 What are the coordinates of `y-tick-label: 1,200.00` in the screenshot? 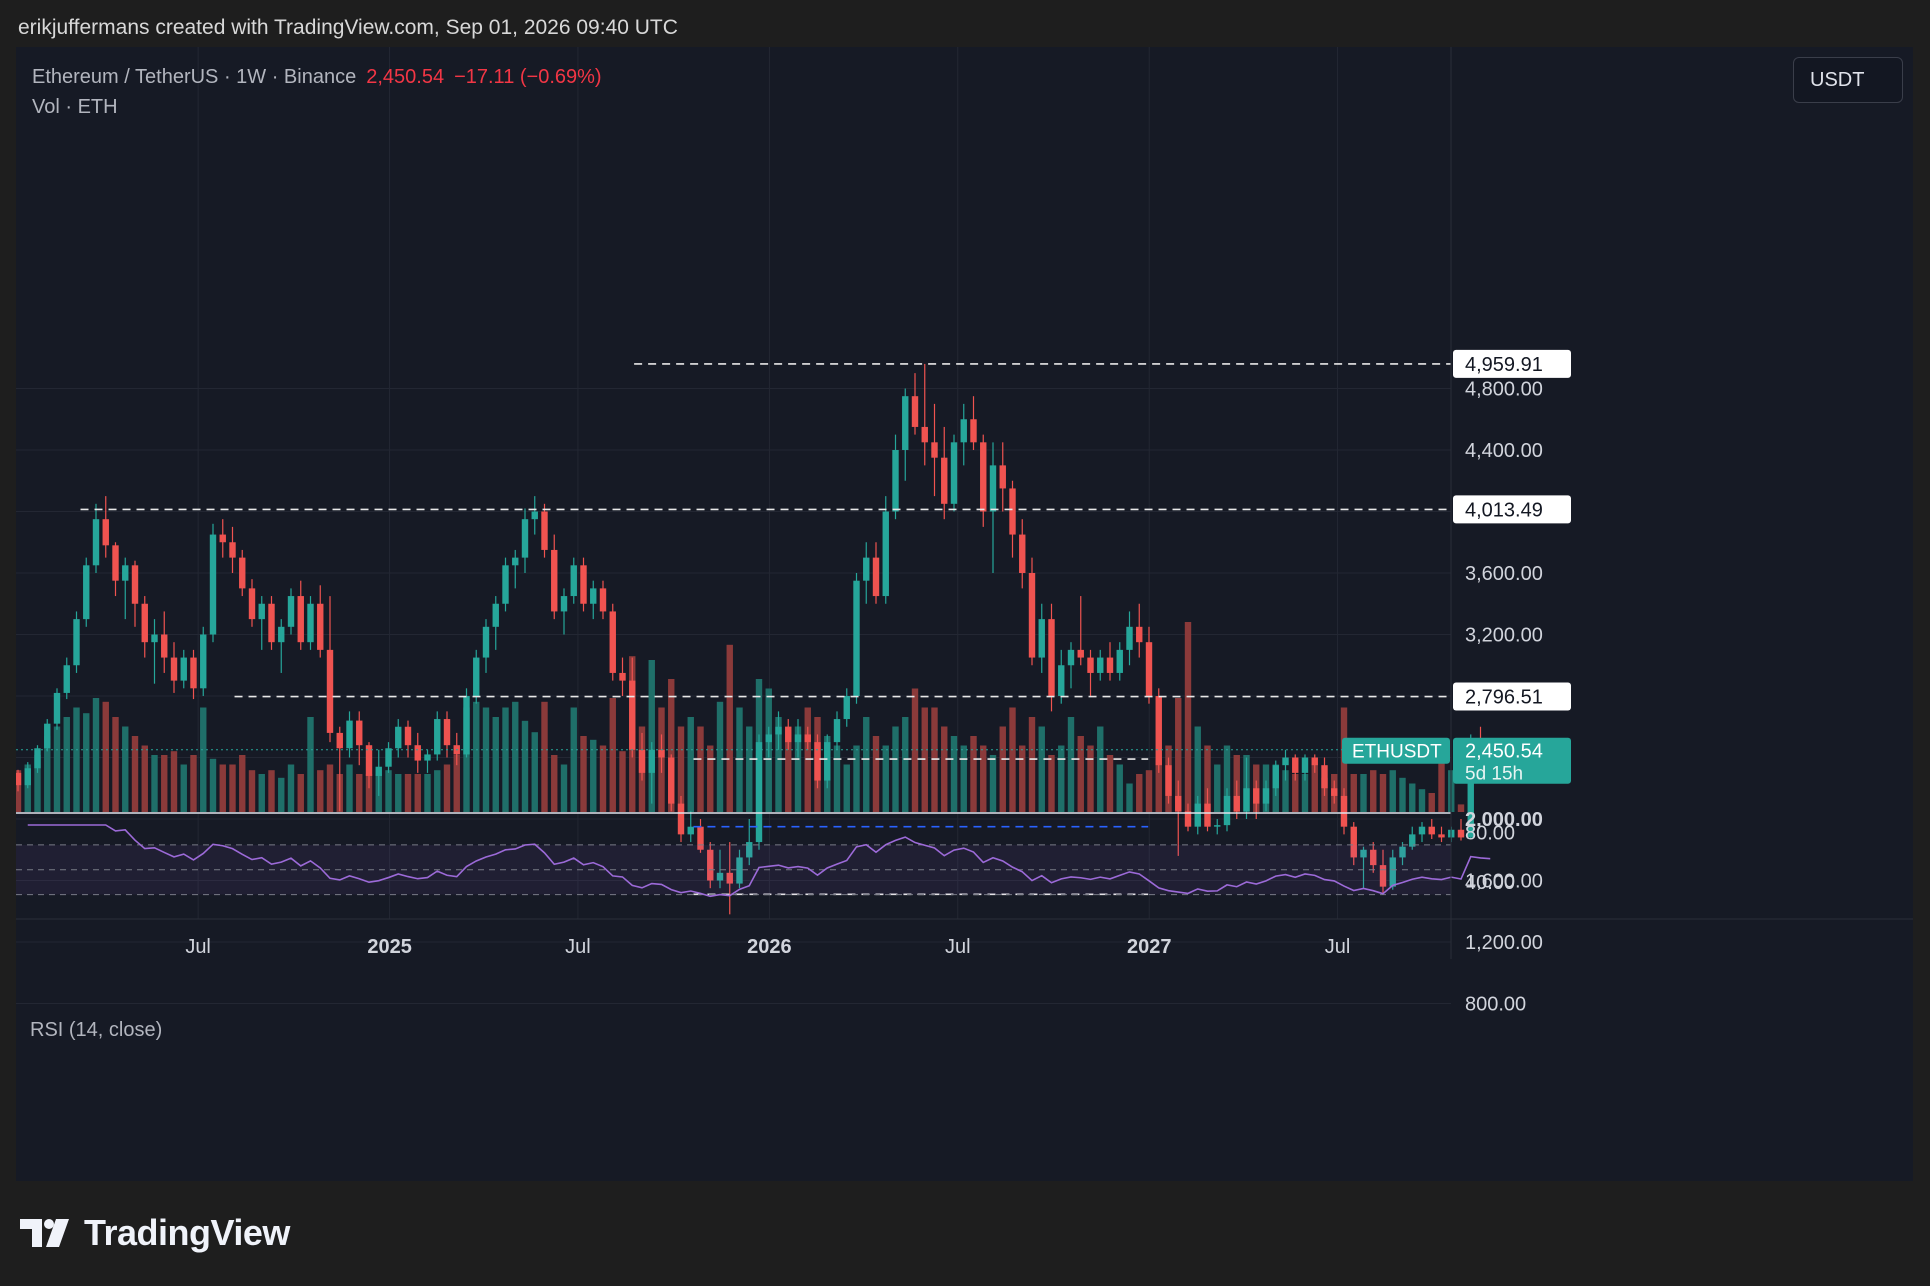 It's located at (1504, 943).